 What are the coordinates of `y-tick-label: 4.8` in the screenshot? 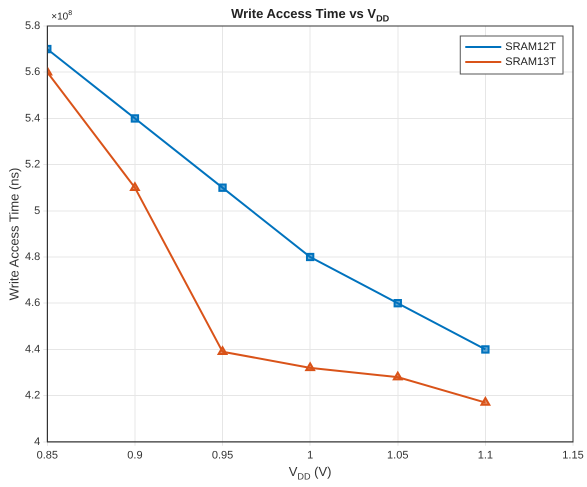 It's located at (32, 257).